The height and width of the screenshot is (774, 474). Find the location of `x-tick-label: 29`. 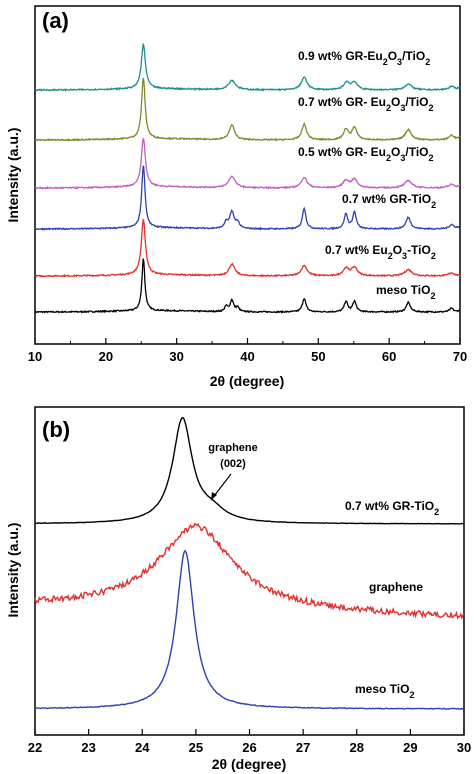

x-tick-label: 29 is located at coordinates (410, 747).